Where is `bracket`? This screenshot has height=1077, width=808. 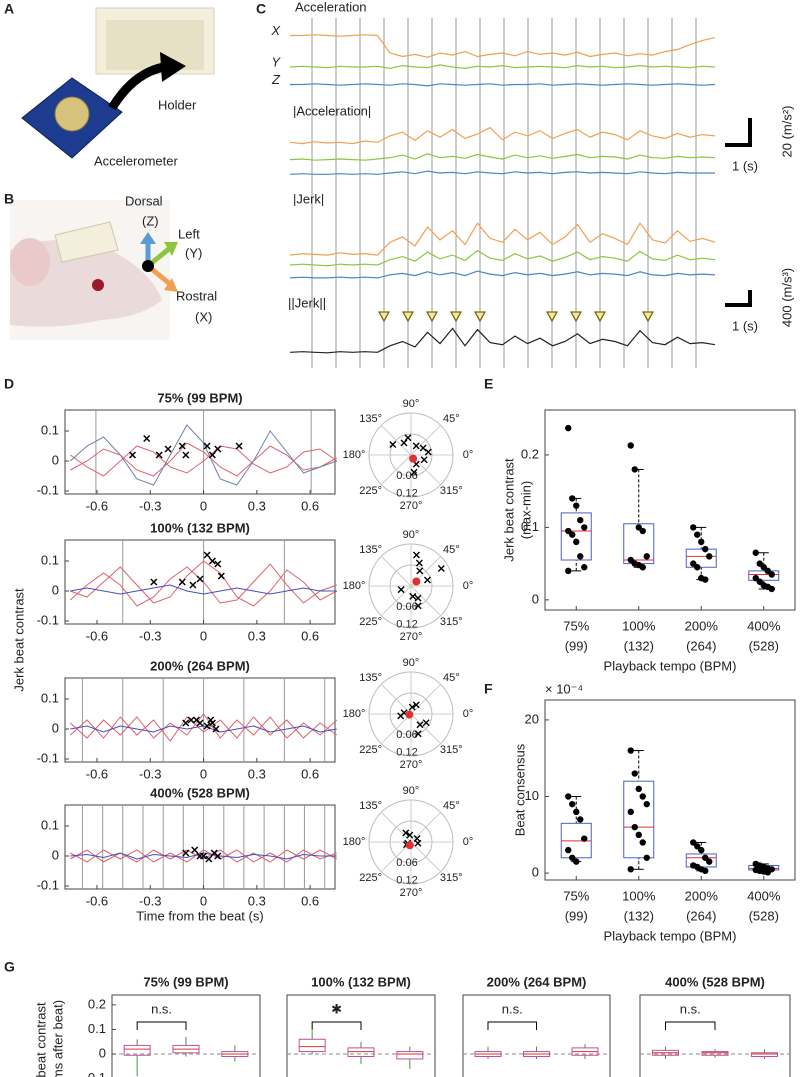
bracket is located at coordinates (690, 1025).